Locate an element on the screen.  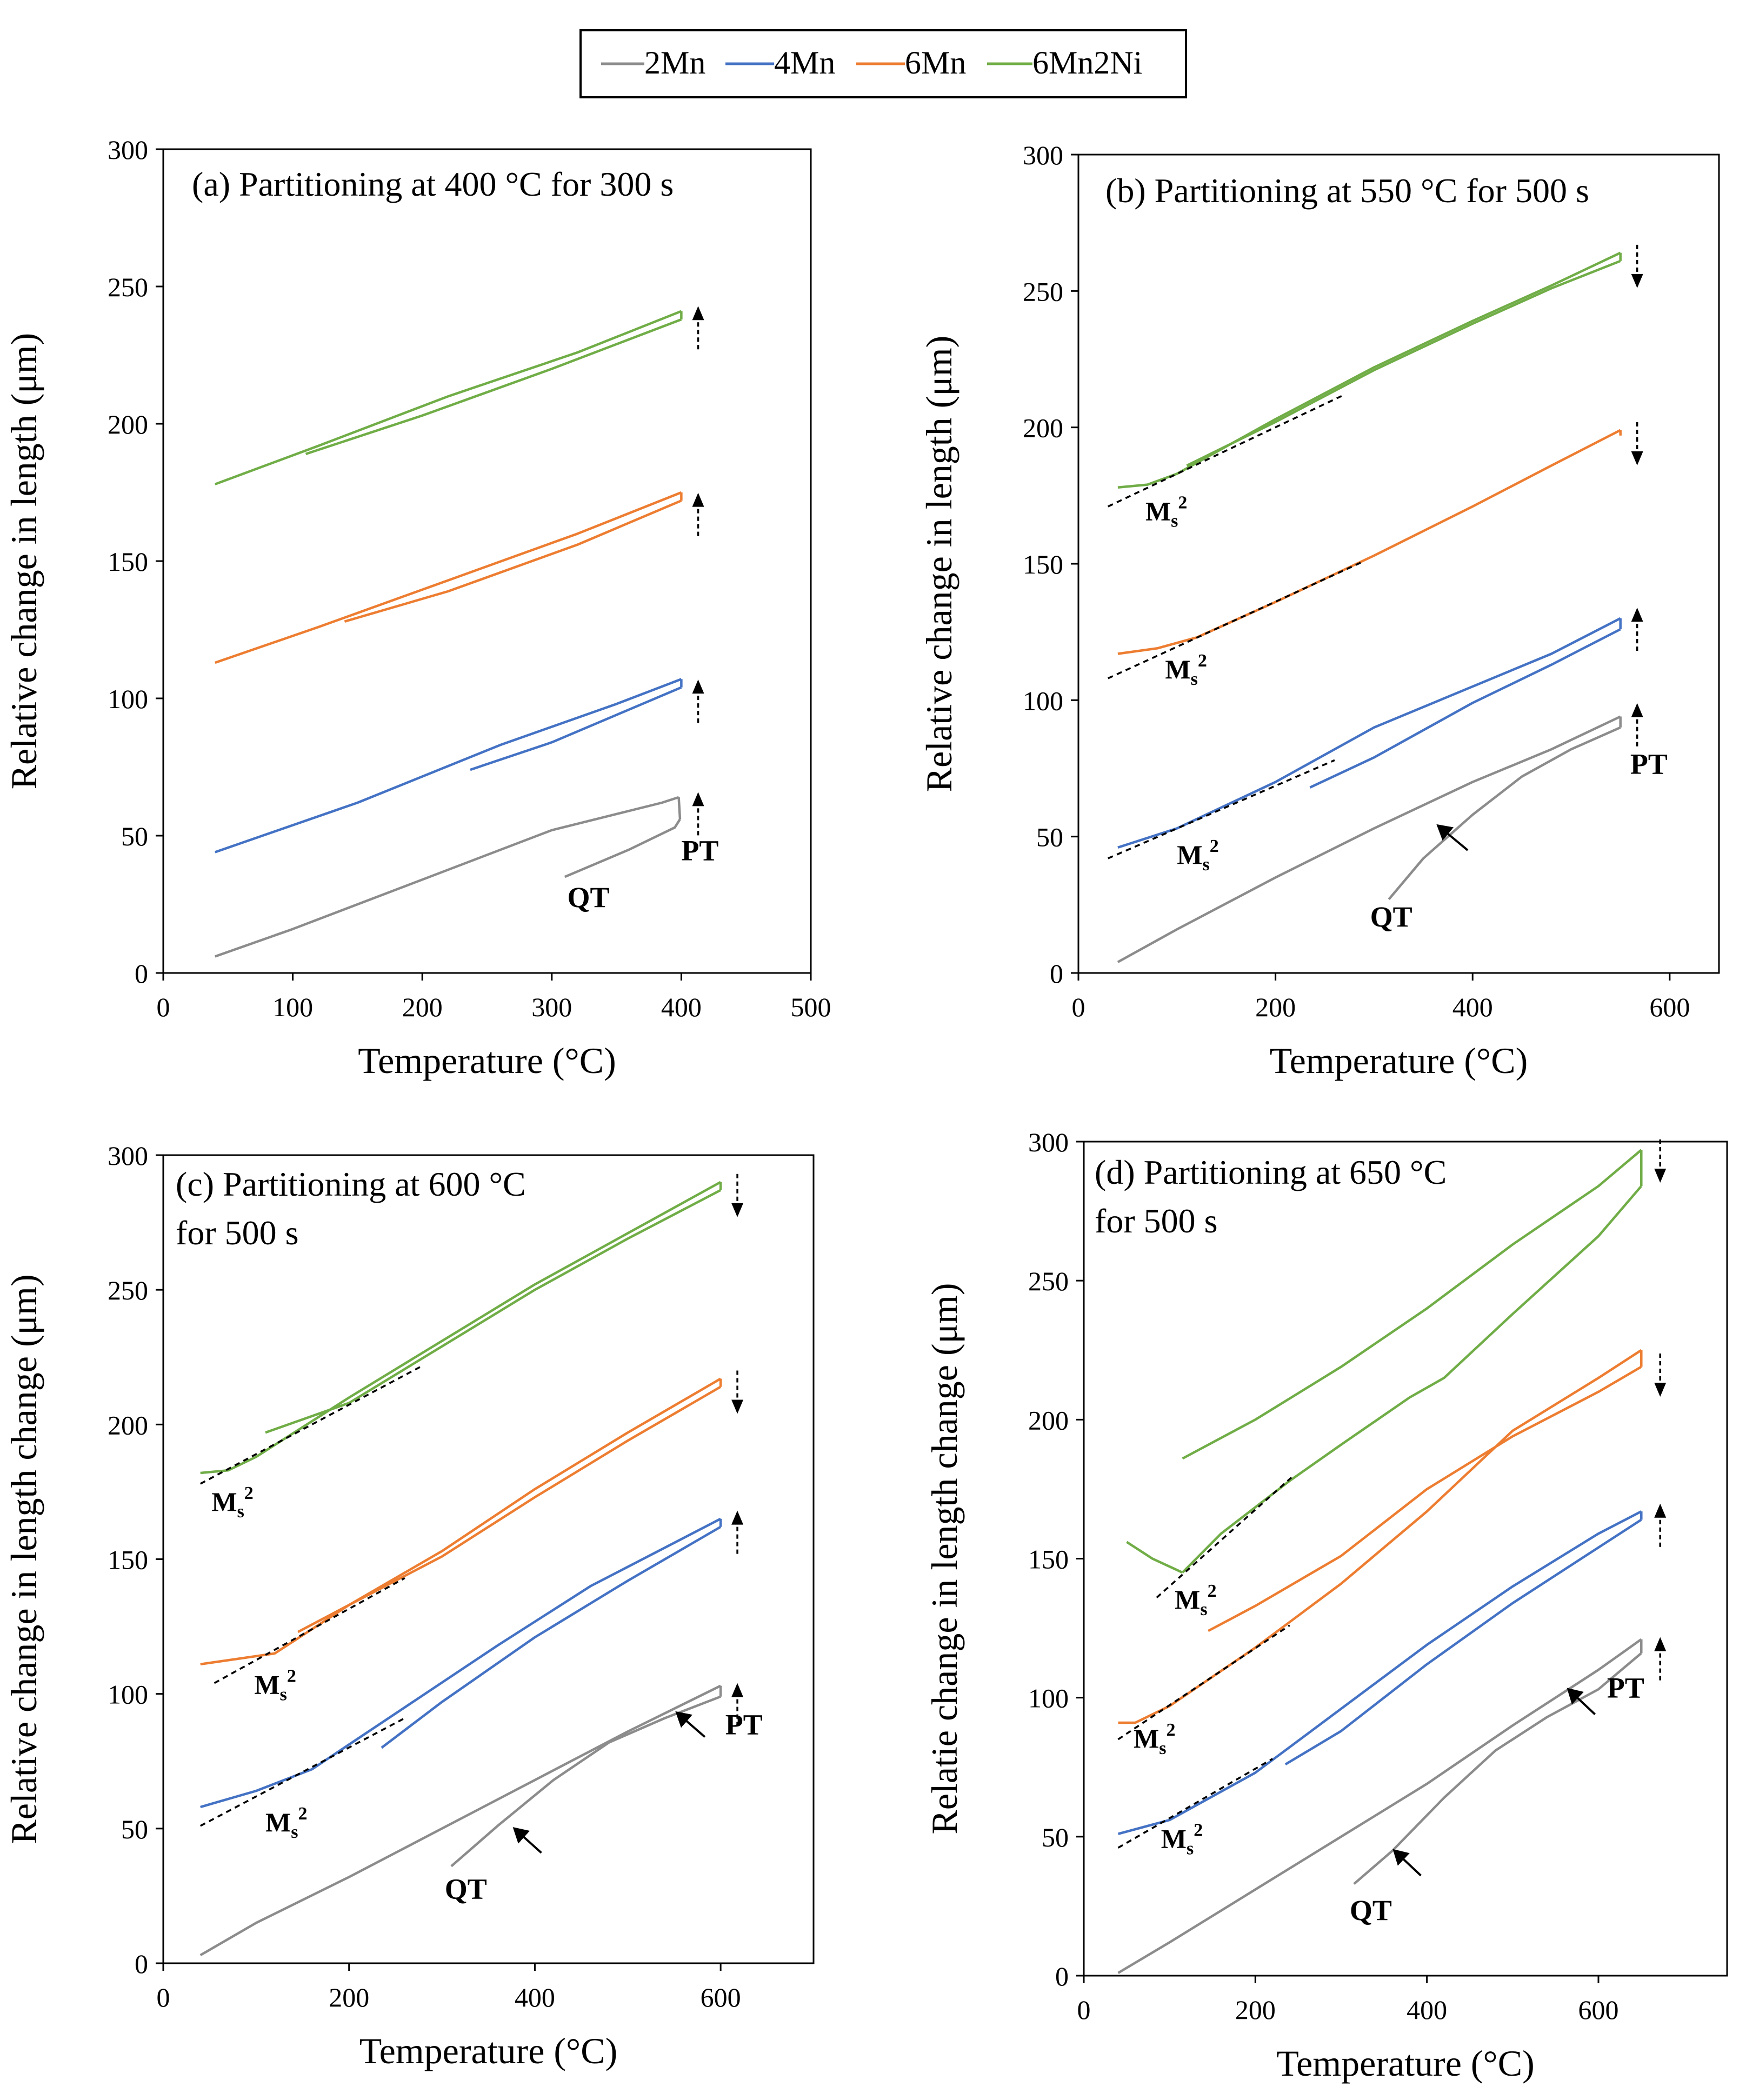
legend-entry-6Mn2Ni: 6Mn2Ni is located at coordinates (1064, 63).